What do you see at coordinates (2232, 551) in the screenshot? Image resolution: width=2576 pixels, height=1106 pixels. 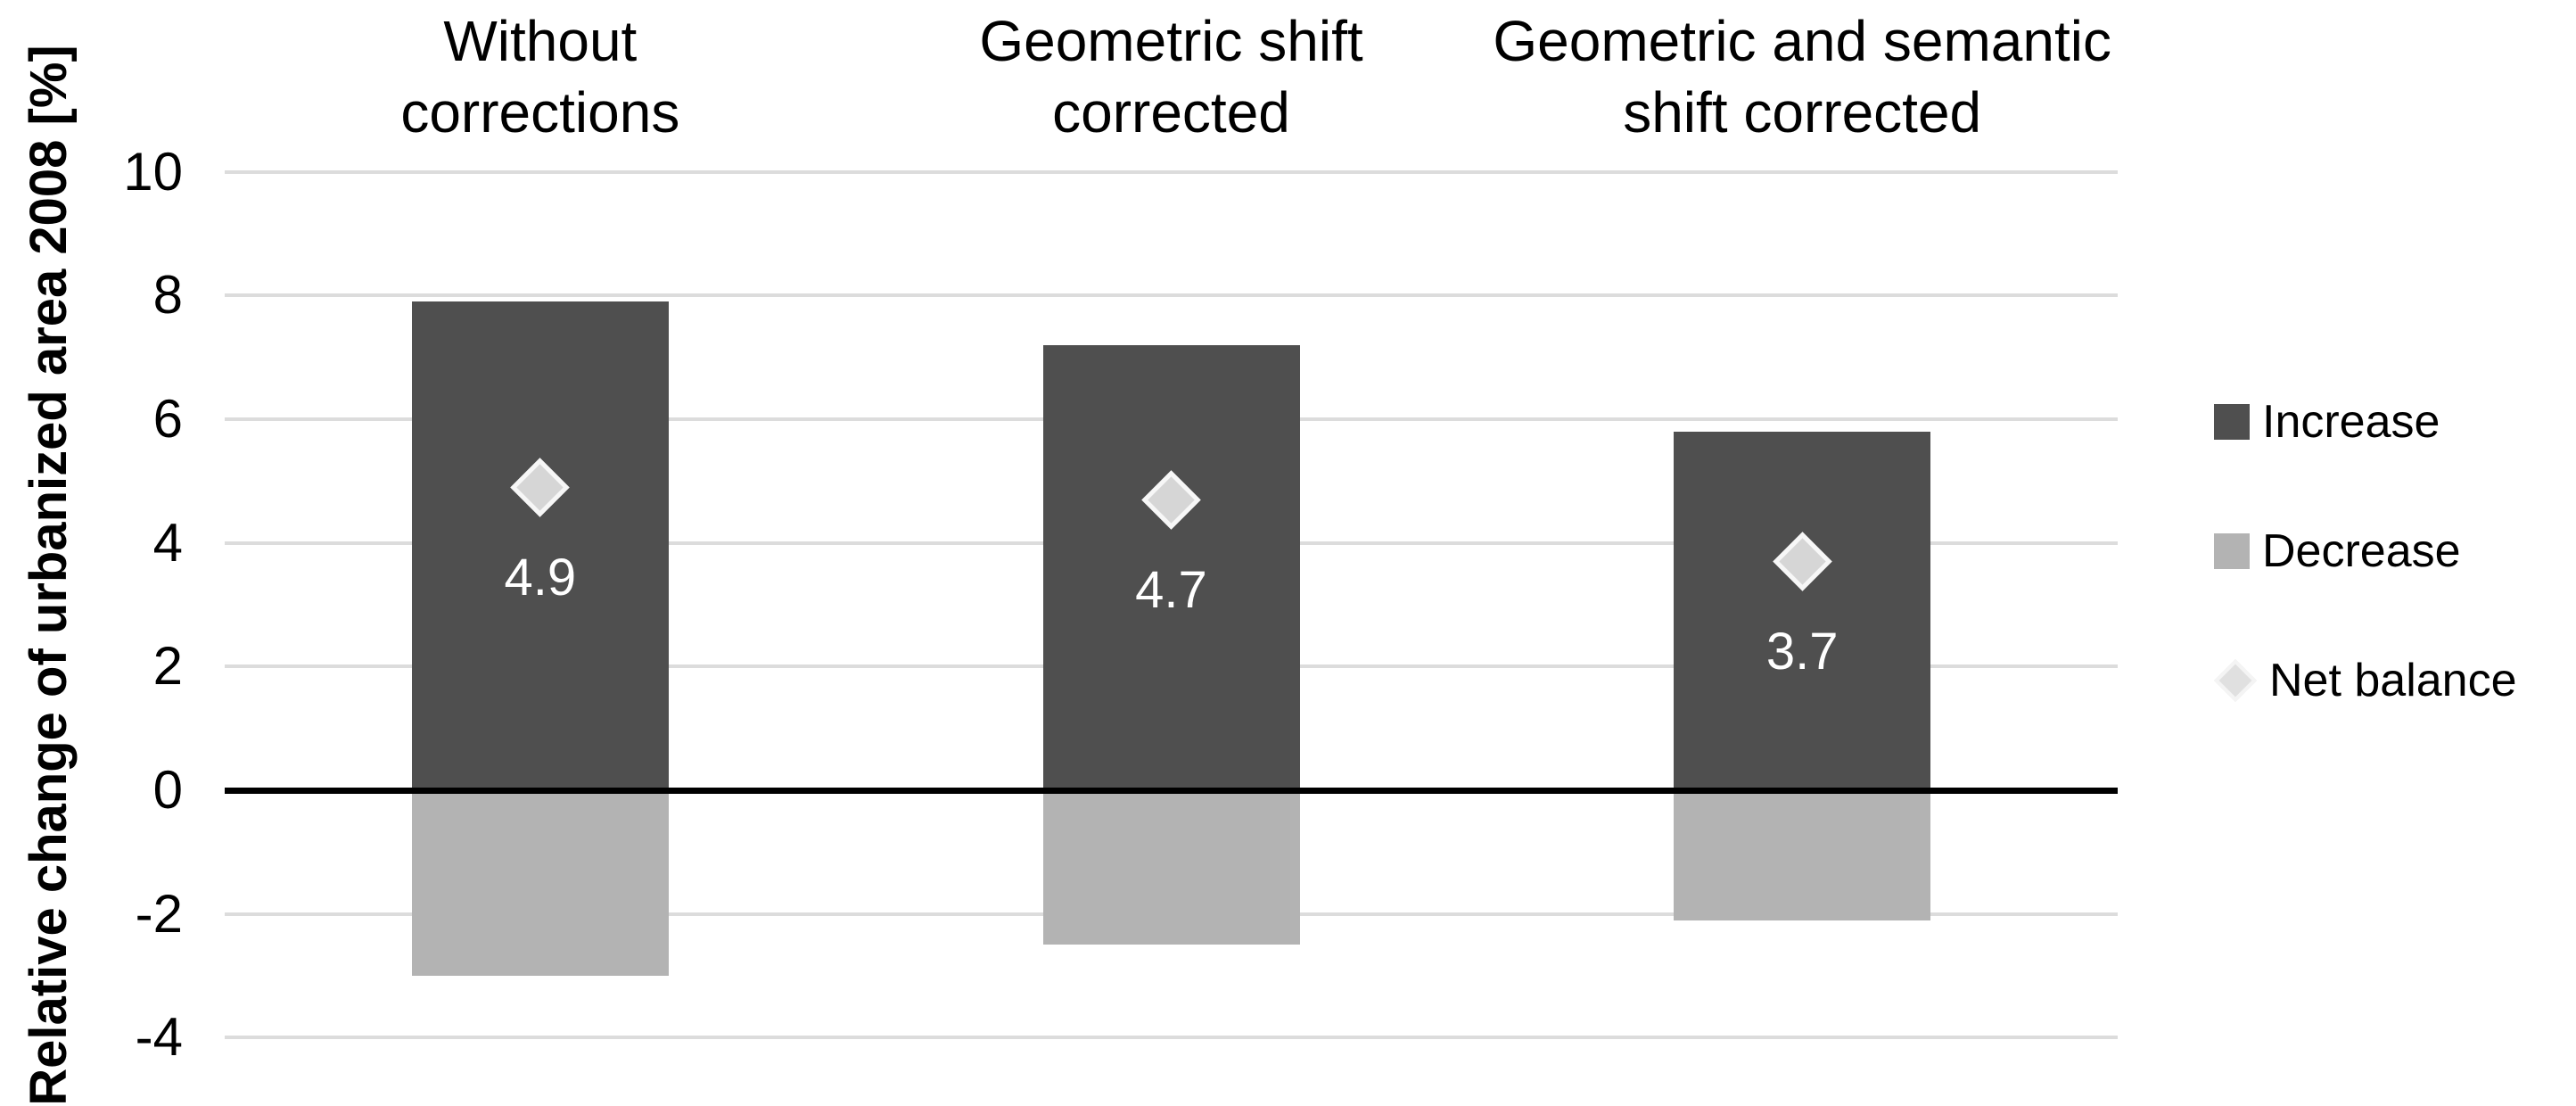 I see `decrease-swatch-icon` at bounding box center [2232, 551].